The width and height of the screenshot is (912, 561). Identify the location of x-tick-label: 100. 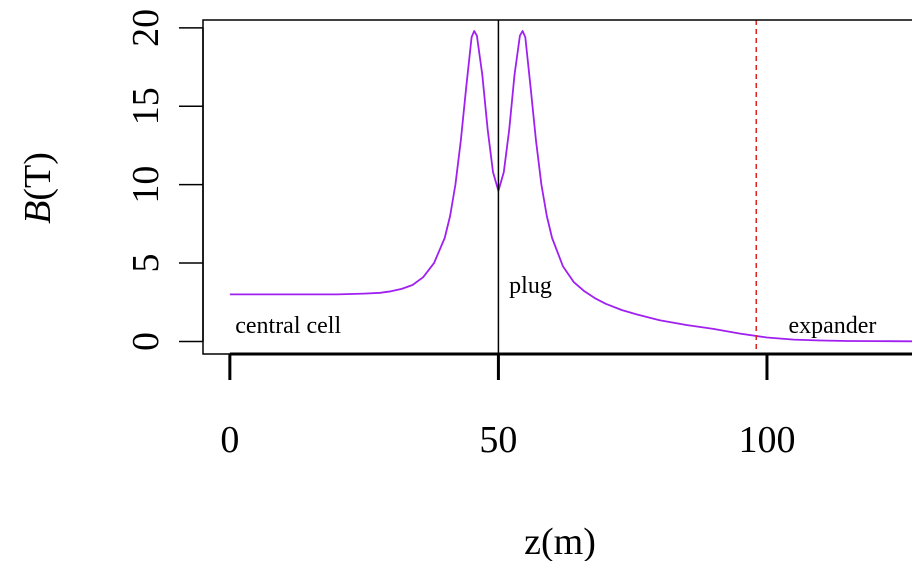
(766, 440).